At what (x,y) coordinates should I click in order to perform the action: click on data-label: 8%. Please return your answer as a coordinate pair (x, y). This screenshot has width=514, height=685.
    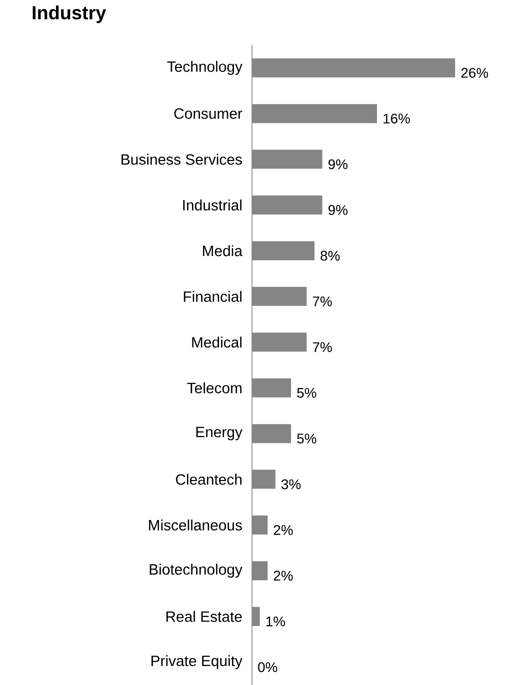
    Looking at the image, I should click on (330, 255).